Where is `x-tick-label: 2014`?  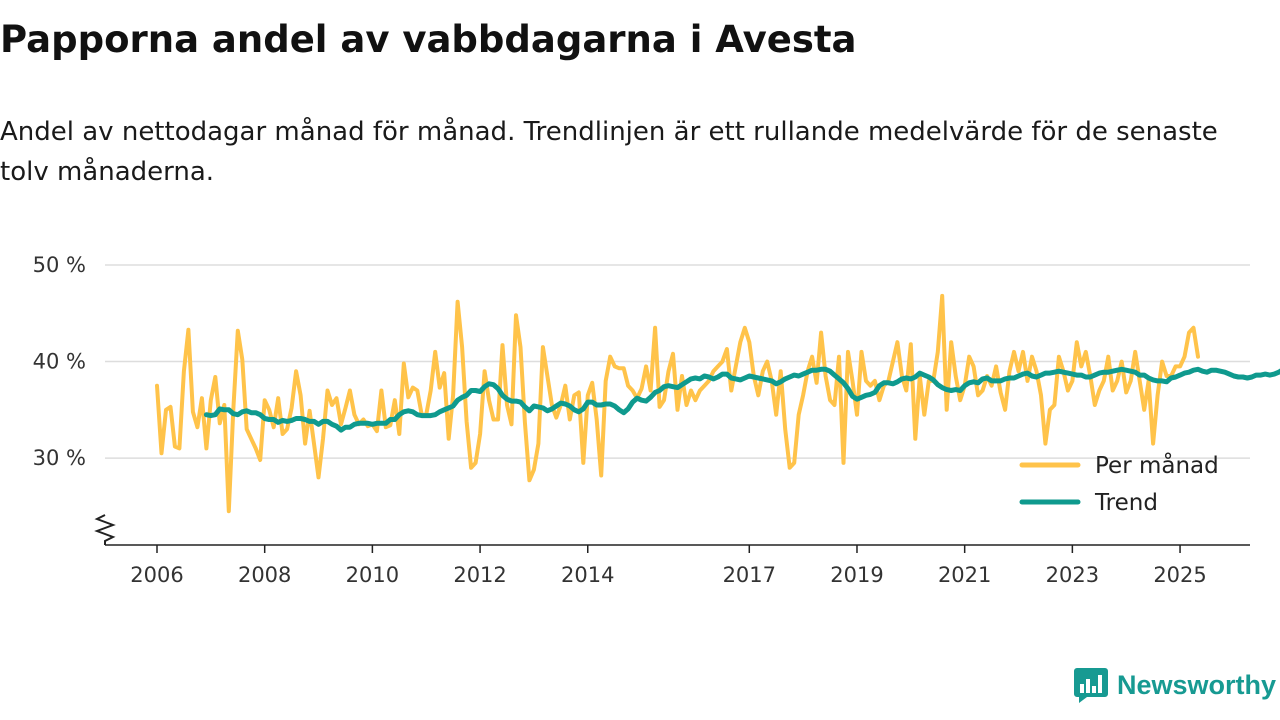
x-tick-label: 2014 is located at coordinates (587, 575).